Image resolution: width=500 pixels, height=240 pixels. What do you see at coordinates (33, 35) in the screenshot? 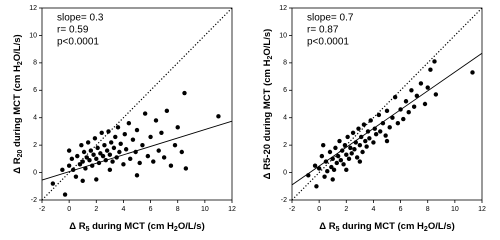
I see `y-tick-label: 10` at bounding box center [33, 35].